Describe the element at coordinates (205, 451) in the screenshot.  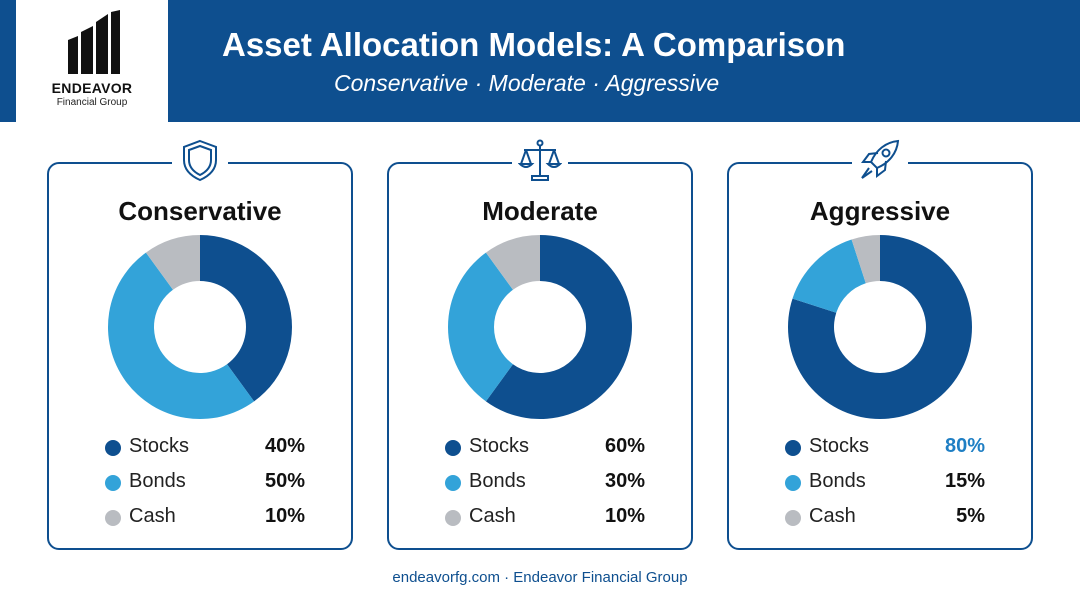
I see `legend-row-stocks: Stocks 40%` at that location.